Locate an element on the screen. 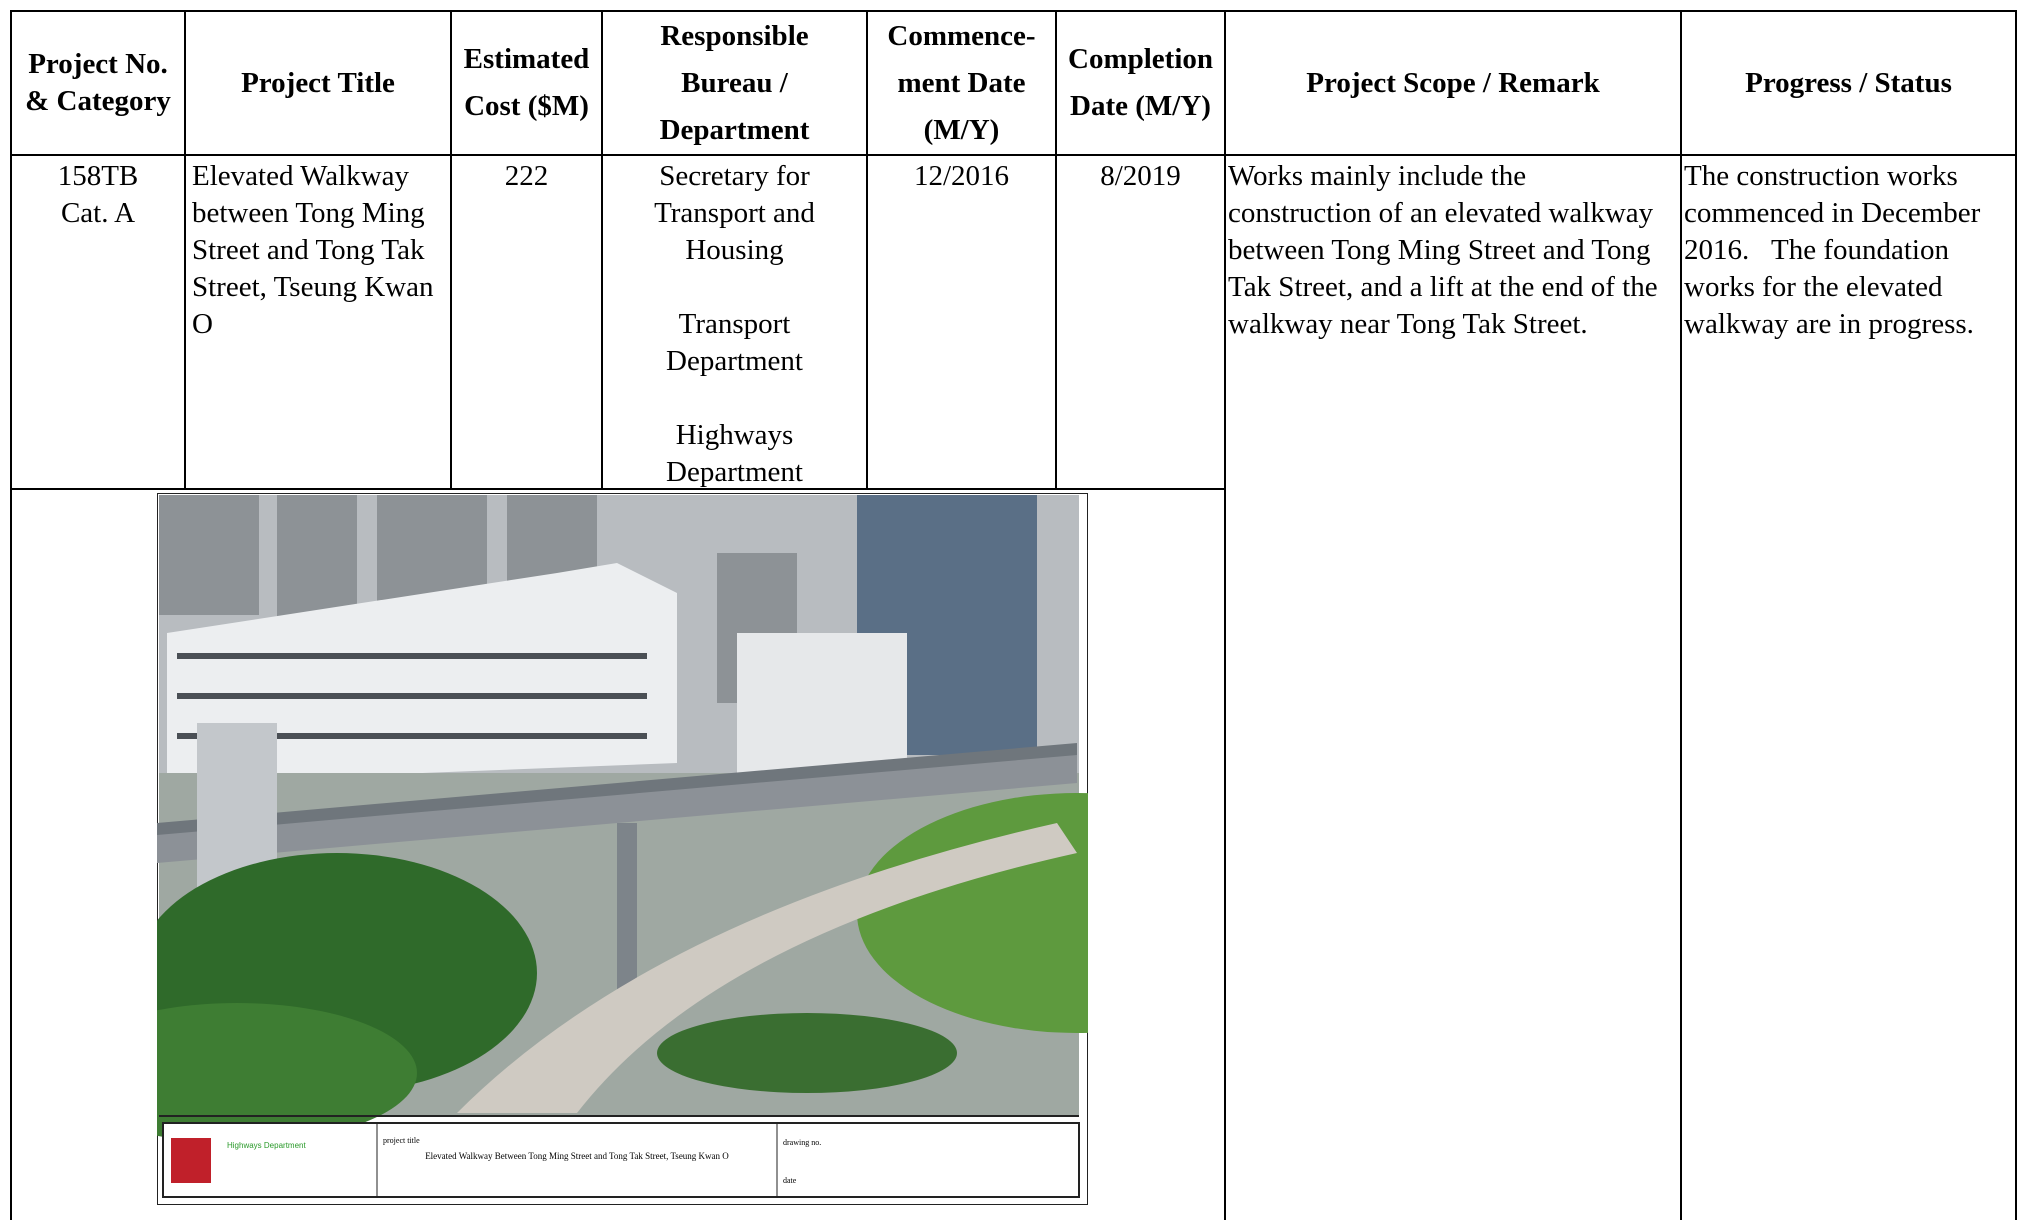 The height and width of the screenshot is (1220, 2018). pier is located at coordinates (627, 918).